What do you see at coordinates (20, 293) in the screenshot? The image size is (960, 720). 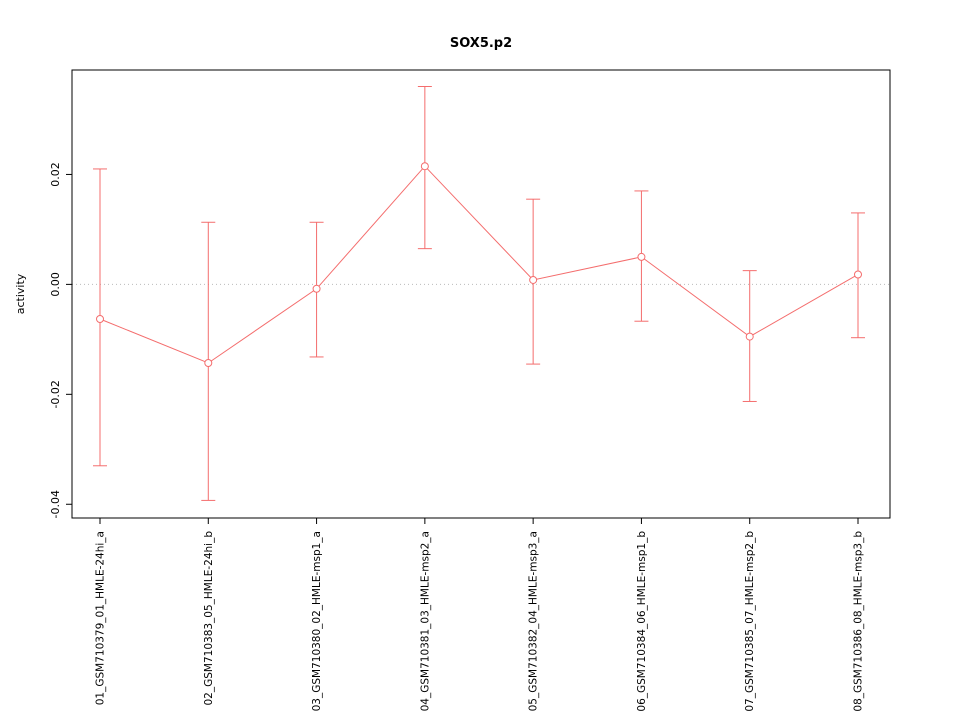 I see `y-axis-label: activity` at bounding box center [20, 293].